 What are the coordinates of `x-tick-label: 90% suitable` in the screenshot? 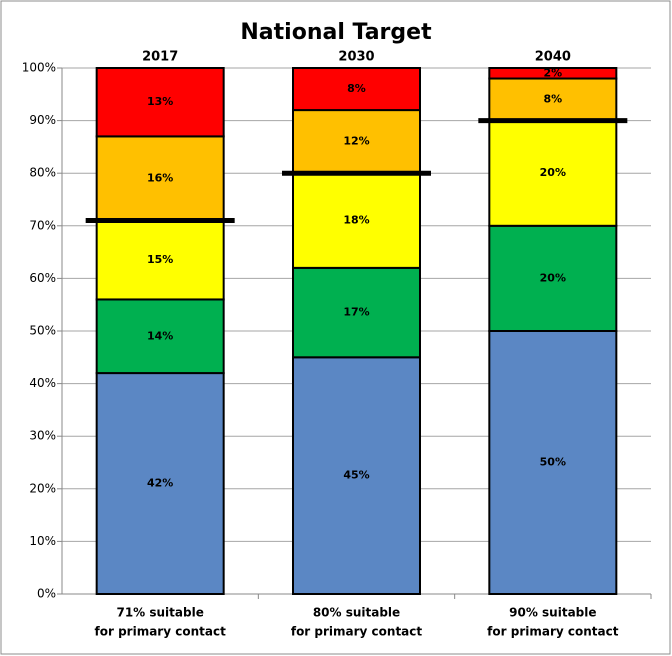 It's located at (552, 613).